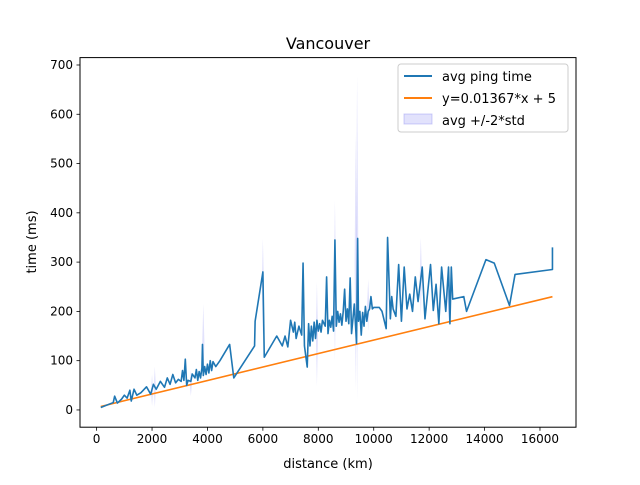  Describe the element at coordinates (61, 213) in the screenshot. I see `y-tick-label: 400` at that location.